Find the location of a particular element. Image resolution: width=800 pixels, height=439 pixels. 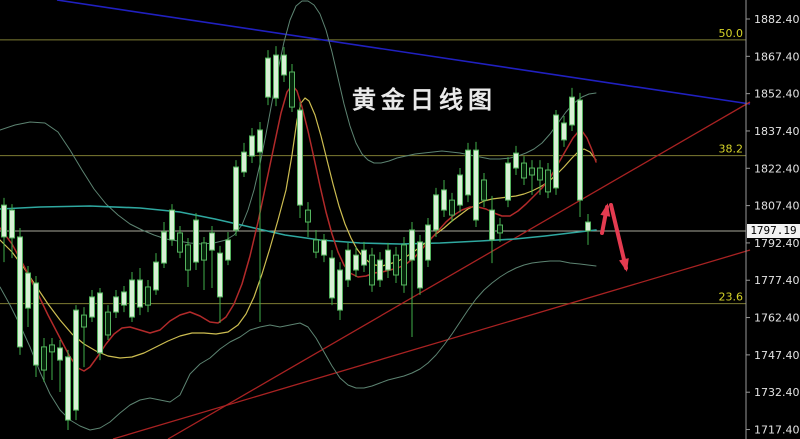

y-axis-price-label: 1792.40 is located at coordinates (777, 243).